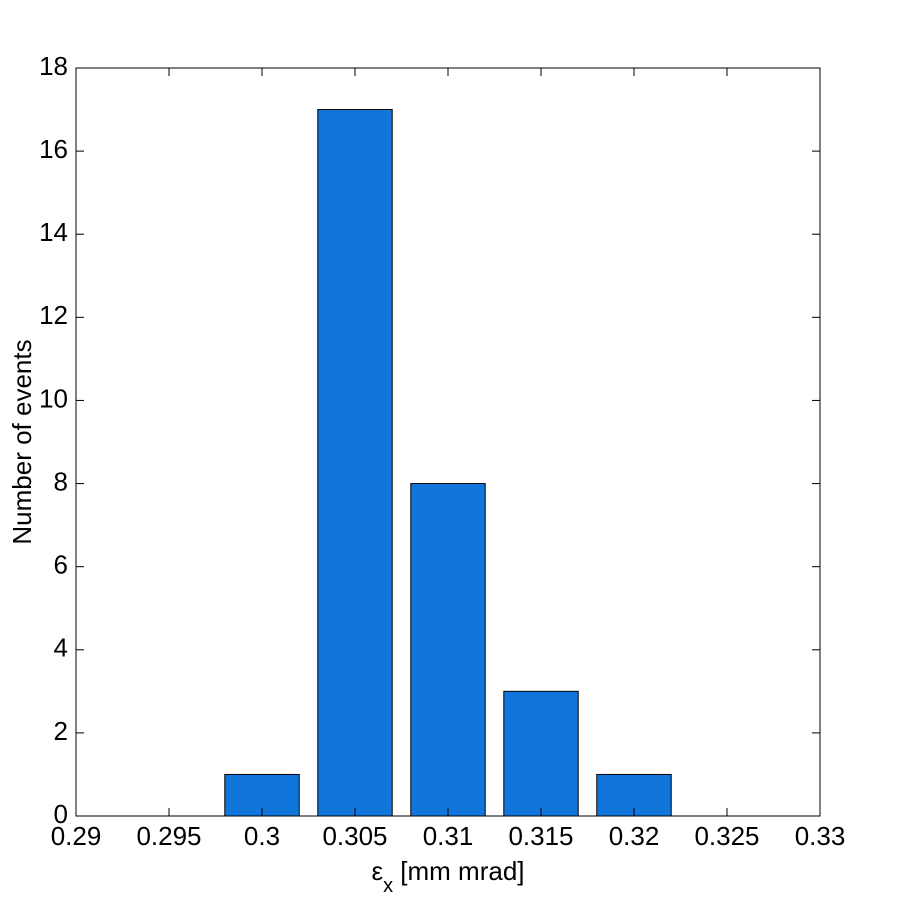 Image resolution: width=916 pixels, height=916 pixels. I want to click on y-tick-label: 4, so click(61, 648).